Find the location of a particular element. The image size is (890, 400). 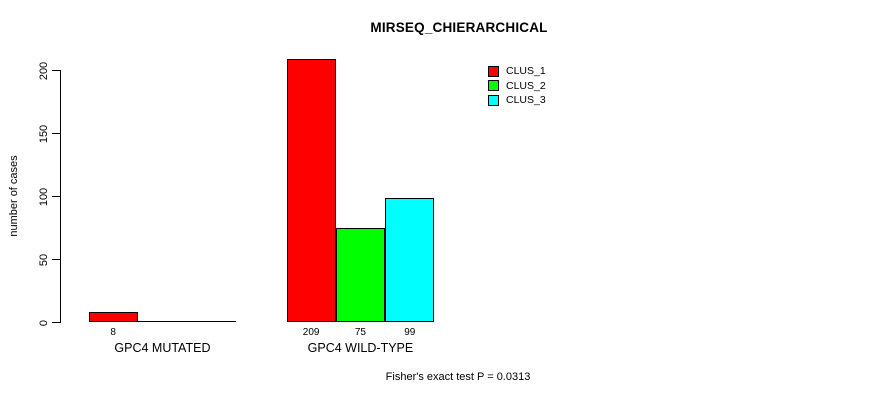

bar-value-label: 8 is located at coordinates (113, 332).